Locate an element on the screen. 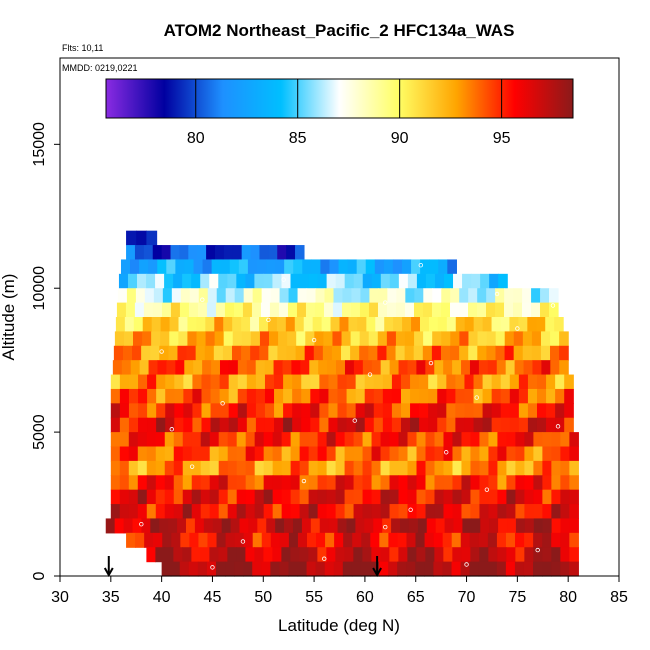 The width and height of the screenshot is (650, 650). sample-point is located at coordinates (283, 279).